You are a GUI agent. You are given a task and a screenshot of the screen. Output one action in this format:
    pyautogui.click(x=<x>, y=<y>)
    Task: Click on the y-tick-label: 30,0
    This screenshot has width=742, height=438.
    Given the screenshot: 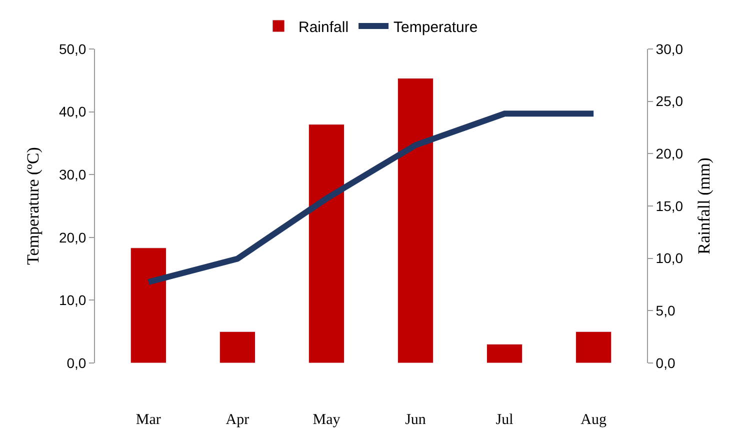 What is the action you would take?
    pyautogui.click(x=72, y=174)
    